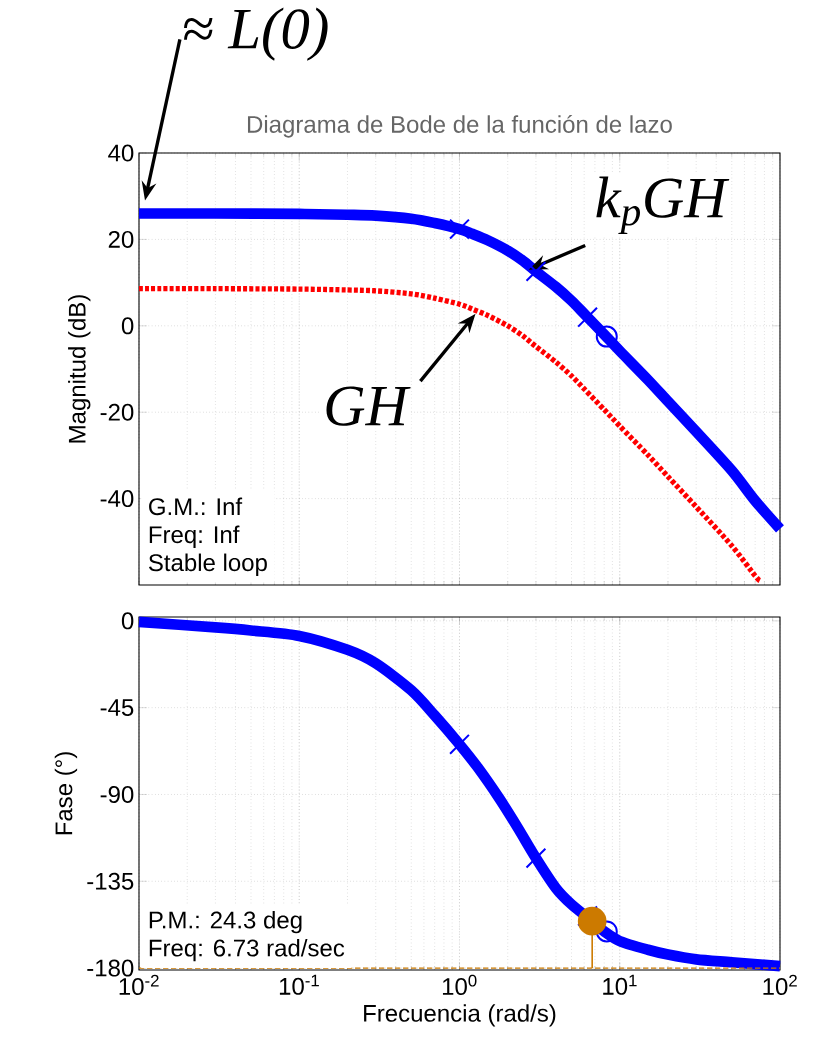 This screenshot has height=1064, width=814. Describe the element at coordinates (121, 153) in the screenshot. I see `y-tick-label: 40` at that location.